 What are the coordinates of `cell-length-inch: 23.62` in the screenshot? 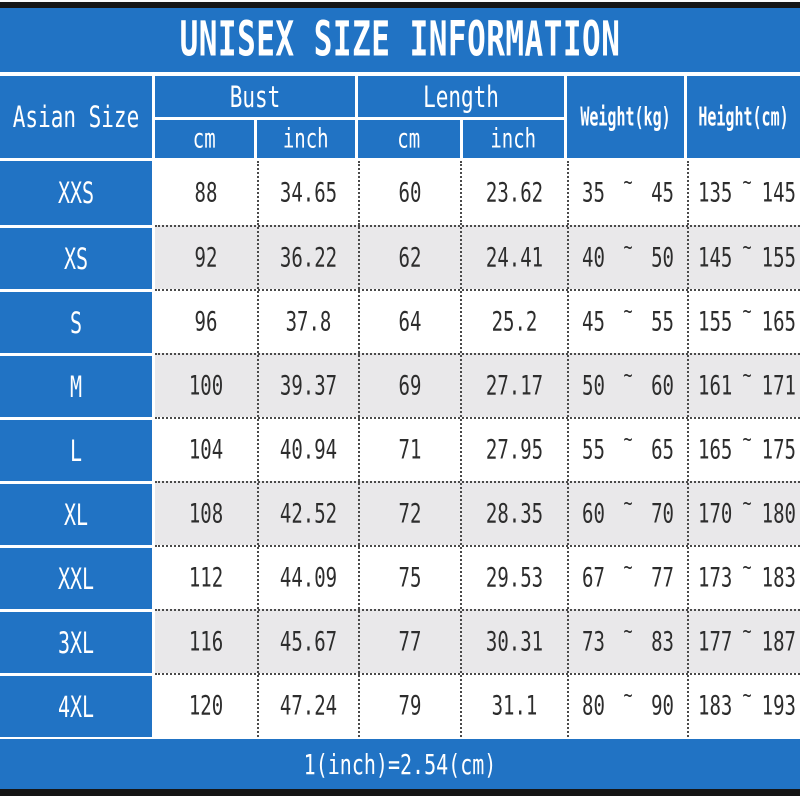 It's located at (513, 193).